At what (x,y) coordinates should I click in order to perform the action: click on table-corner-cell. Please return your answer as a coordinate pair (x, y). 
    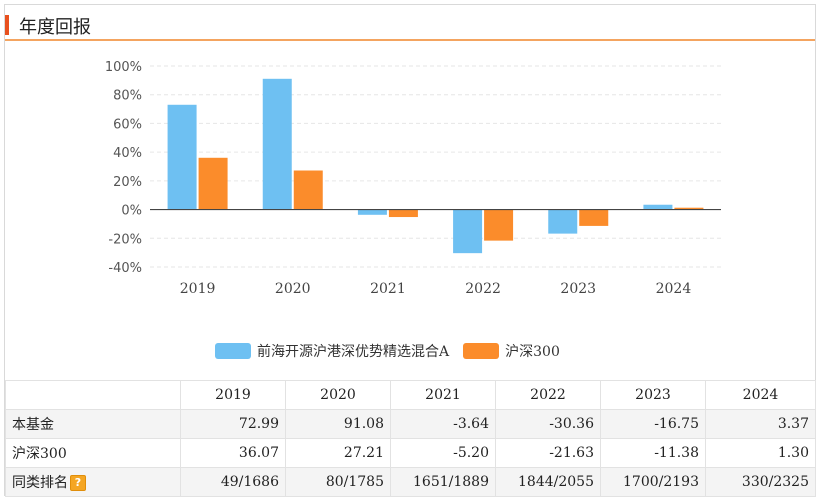
    Looking at the image, I should click on (93, 395).